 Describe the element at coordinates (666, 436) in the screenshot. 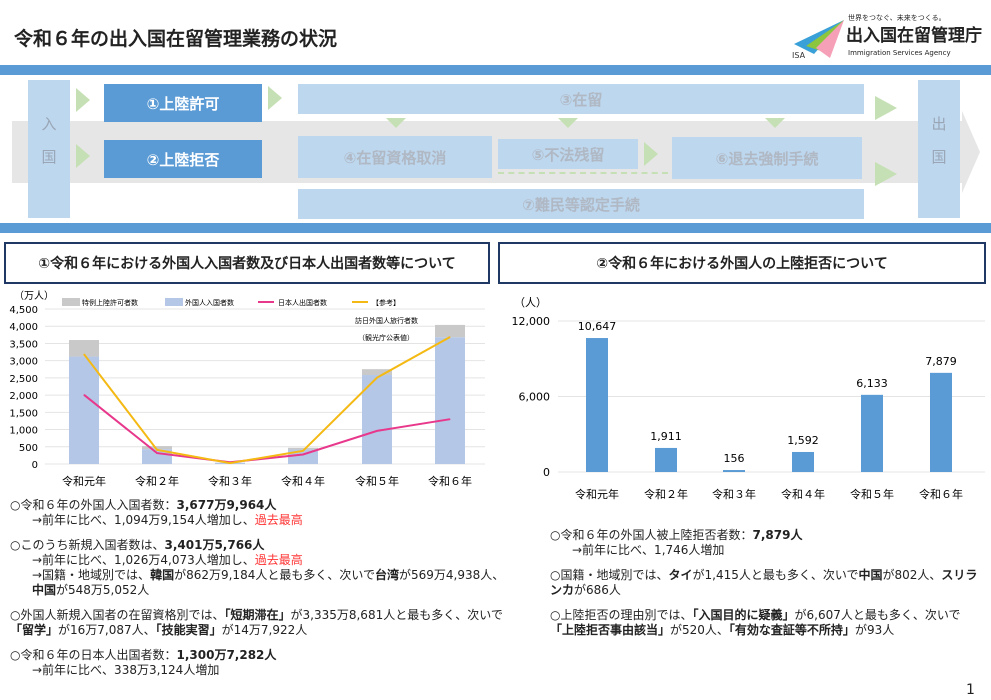

I see `data-label: 1,911` at that location.